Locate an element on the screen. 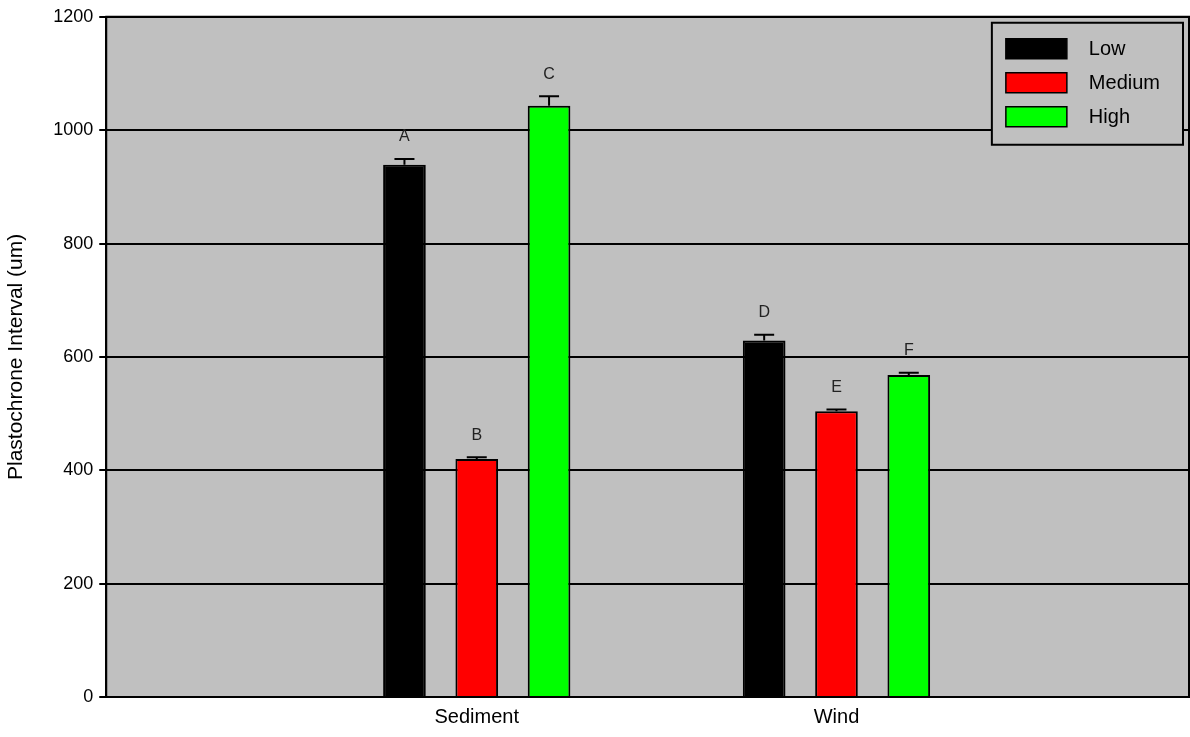 The height and width of the screenshot is (737, 1190). legend-label: High is located at coordinates (1109, 116).